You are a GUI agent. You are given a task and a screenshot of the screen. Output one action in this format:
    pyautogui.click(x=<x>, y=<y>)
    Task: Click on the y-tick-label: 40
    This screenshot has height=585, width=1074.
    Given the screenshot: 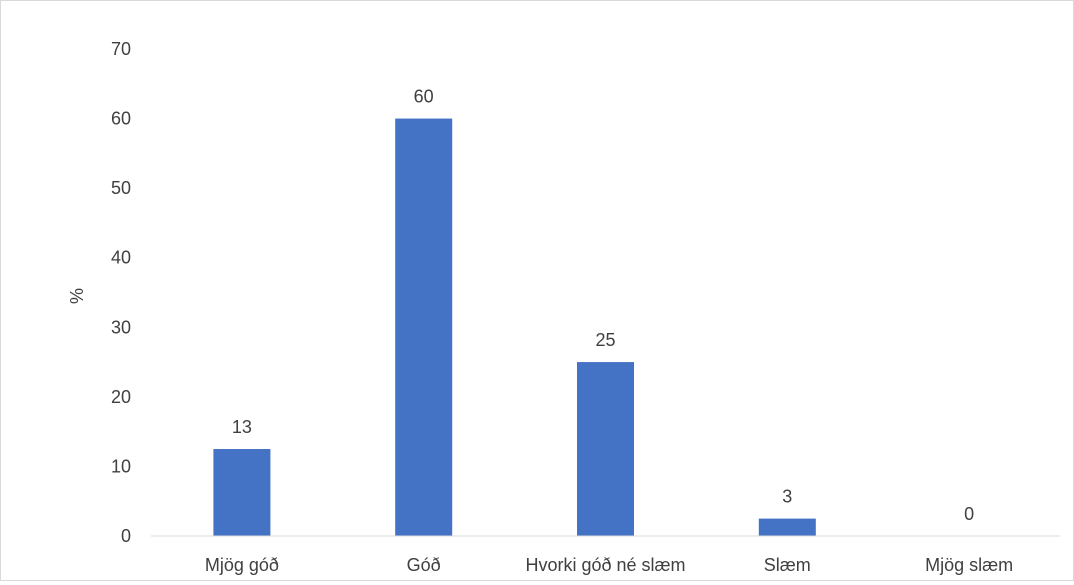 What is the action you would take?
    pyautogui.click(x=121, y=258)
    